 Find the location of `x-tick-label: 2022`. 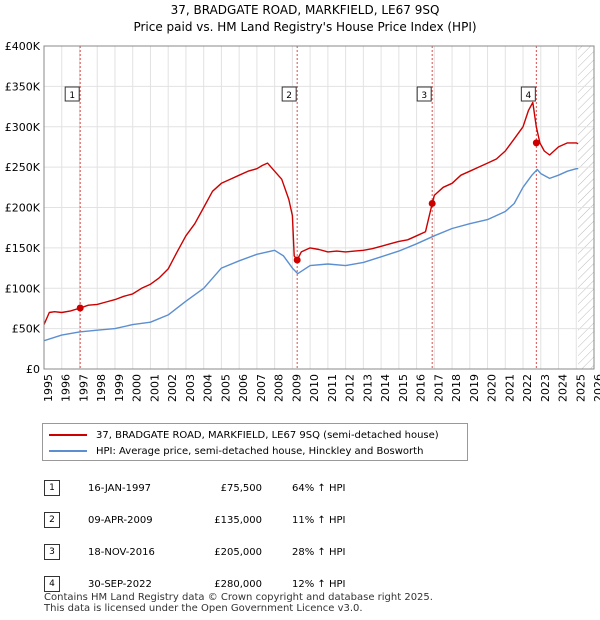

x-tick-label: 2022 is located at coordinates (527, 388).